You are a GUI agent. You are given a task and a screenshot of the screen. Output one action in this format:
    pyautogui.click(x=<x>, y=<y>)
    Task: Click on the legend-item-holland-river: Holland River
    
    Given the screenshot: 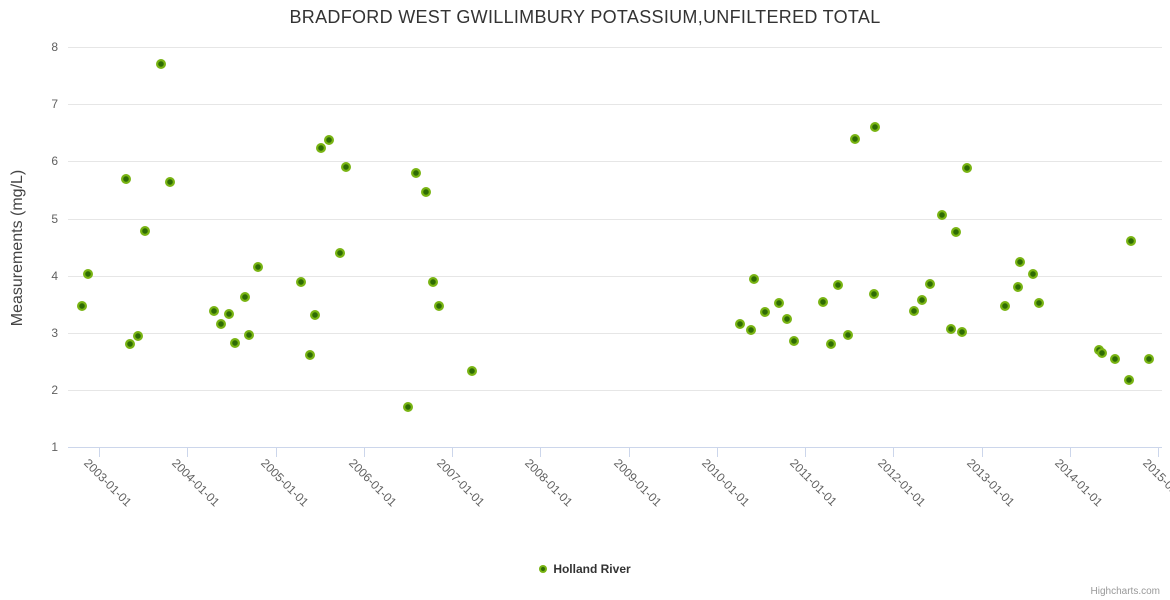 What is the action you would take?
    pyautogui.click(x=585, y=569)
    